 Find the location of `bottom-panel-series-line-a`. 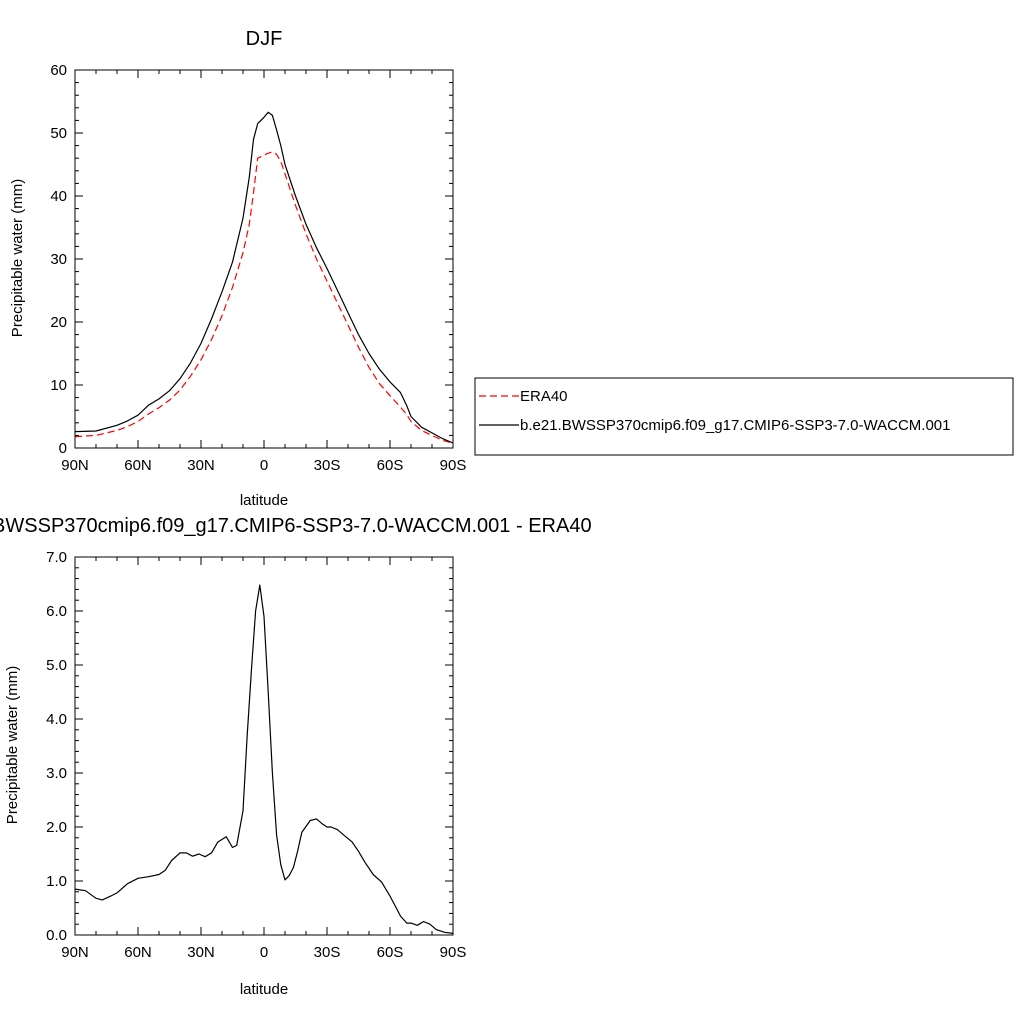

bottom-panel-series-line-a is located at coordinates (264, 759).